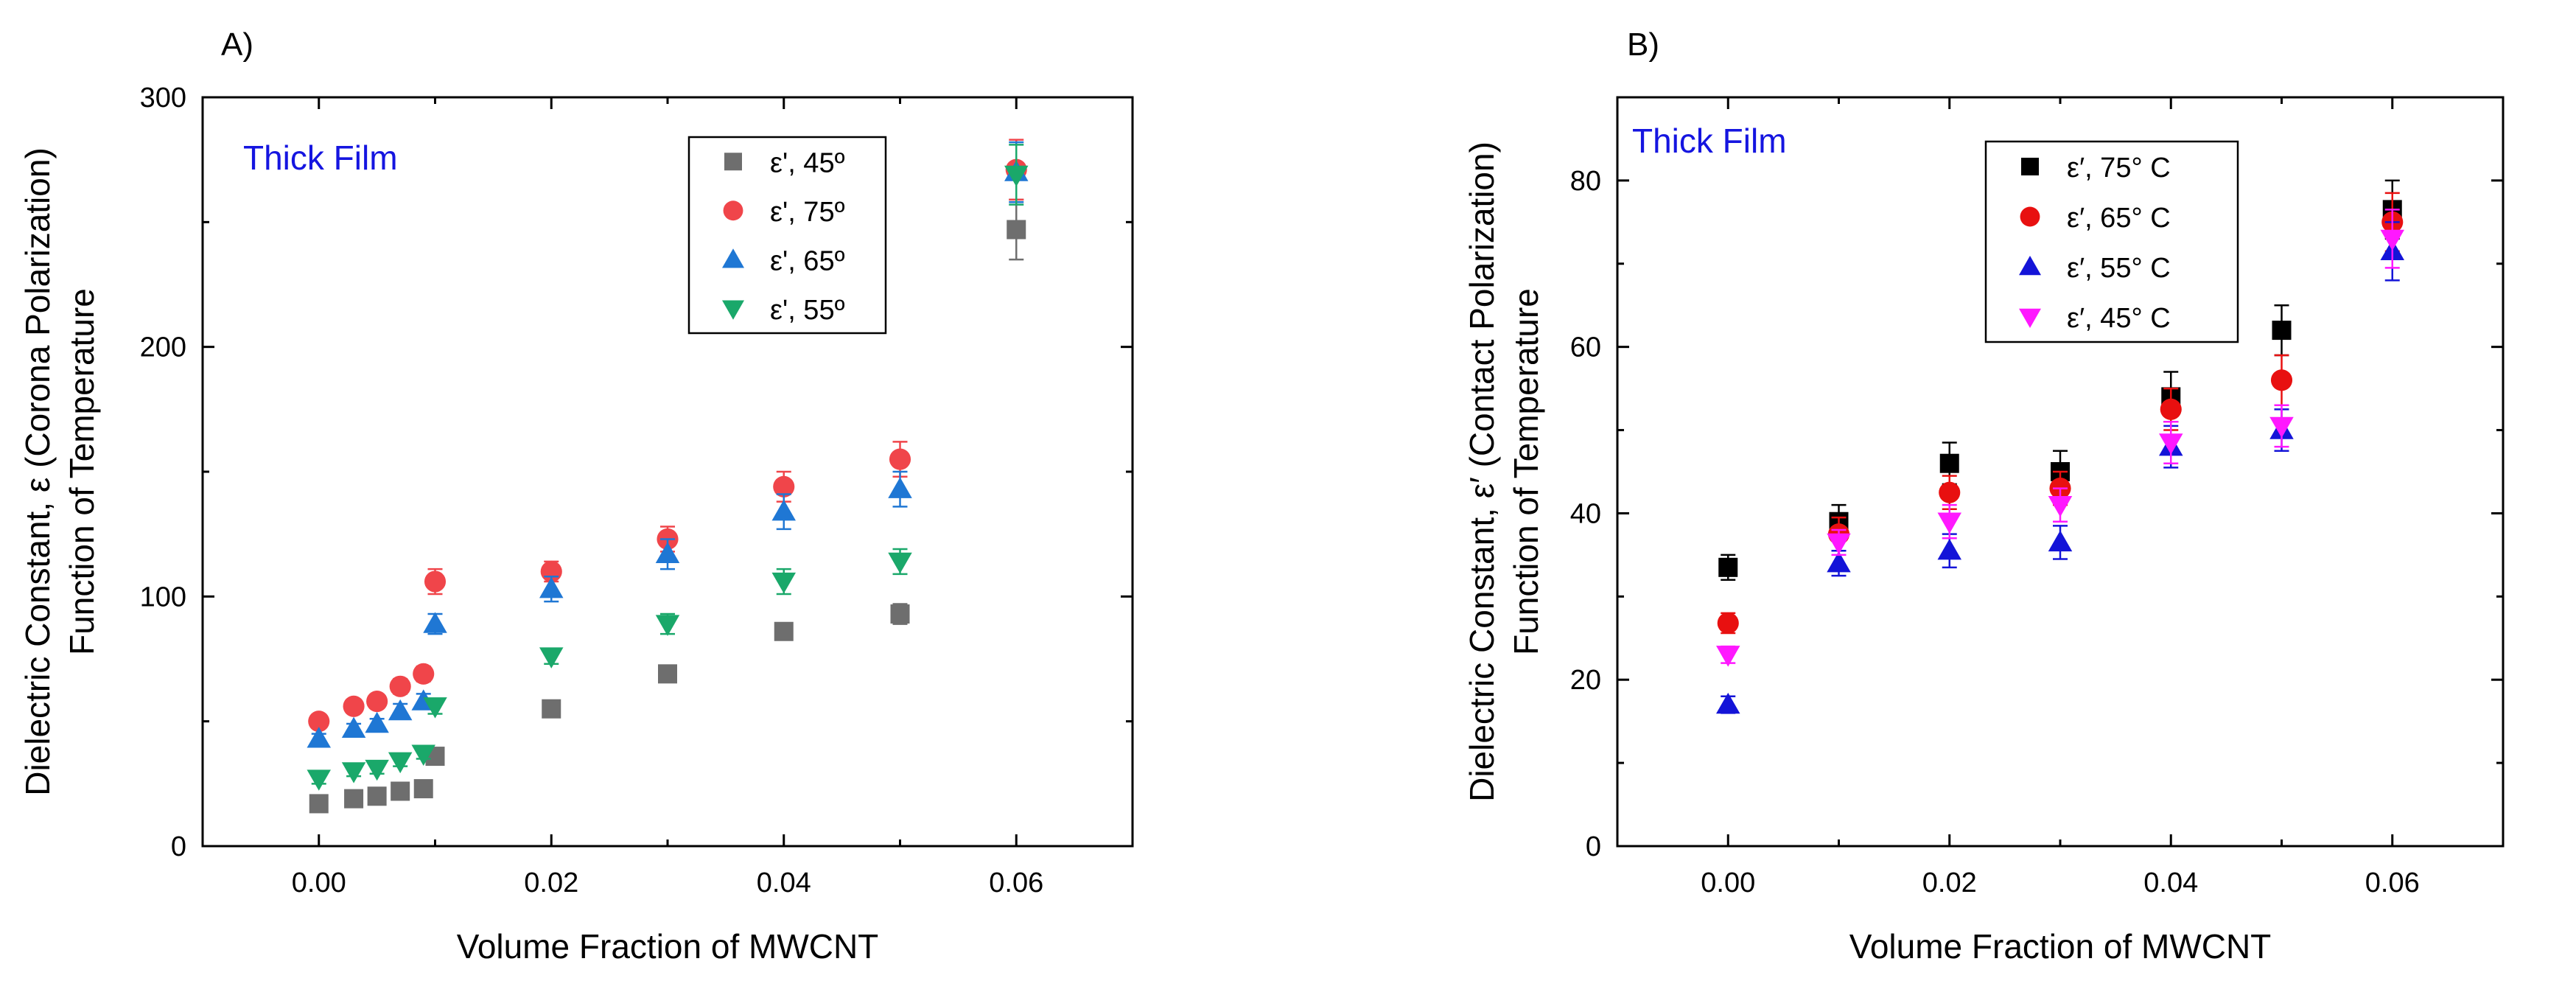 Image resolution: width=2576 pixels, height=981 pixels. I want to click on legend-label: ε', 75º, so click(807, 212).